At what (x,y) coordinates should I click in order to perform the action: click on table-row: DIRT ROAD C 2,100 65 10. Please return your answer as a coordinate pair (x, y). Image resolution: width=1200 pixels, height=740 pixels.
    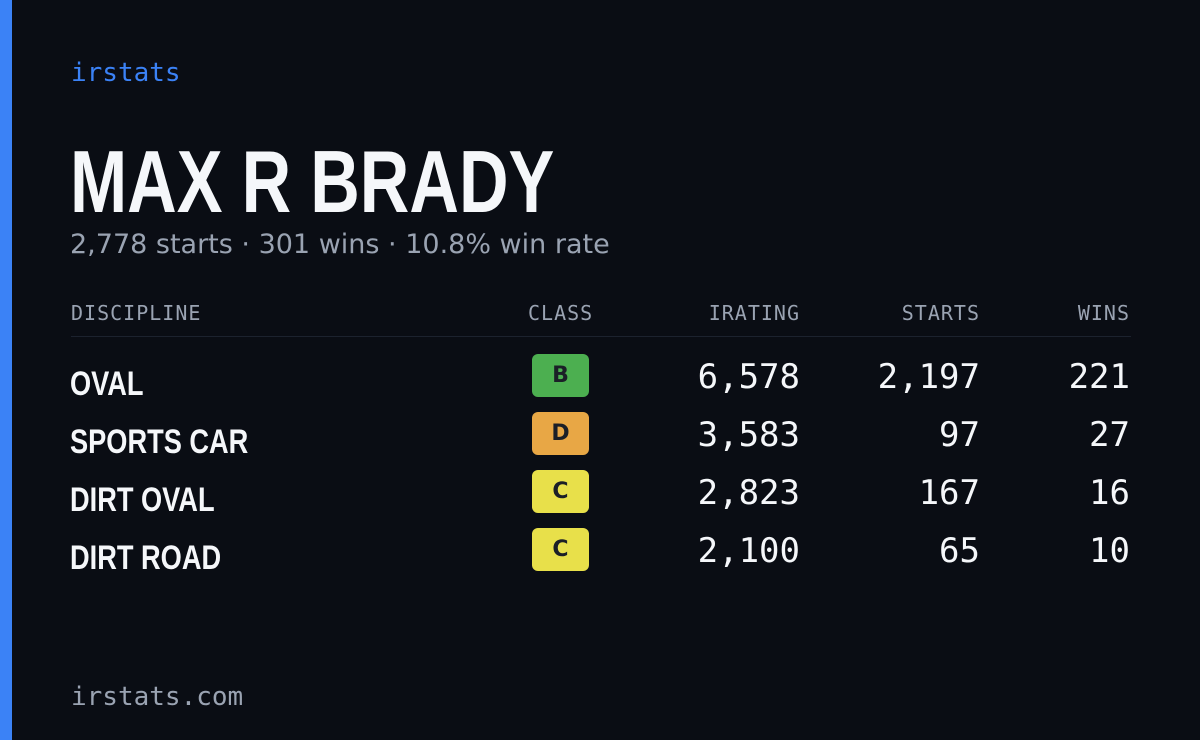
    Looking at the image, I should click on (600, 553).